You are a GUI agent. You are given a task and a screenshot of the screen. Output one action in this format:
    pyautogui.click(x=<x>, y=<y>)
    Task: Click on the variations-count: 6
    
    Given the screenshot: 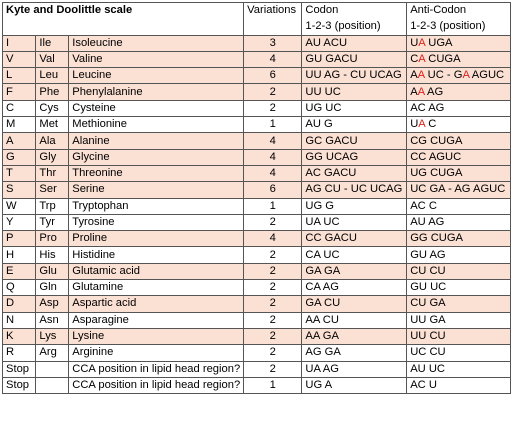 What is the action you would take?
    pyautogui.click(x=273, y=190)
    